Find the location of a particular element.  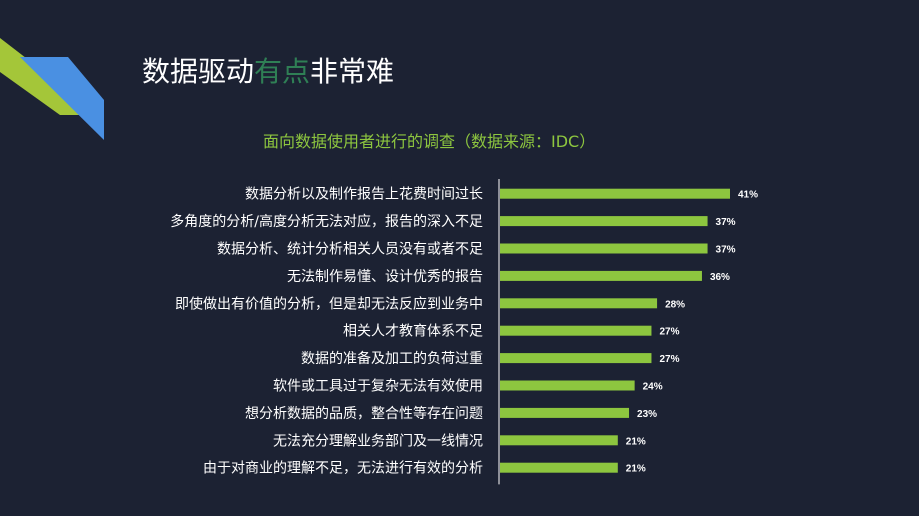

category-label: 数据分析、统计分析相关人员没有或者不足 is located at coordinates (350, 250).